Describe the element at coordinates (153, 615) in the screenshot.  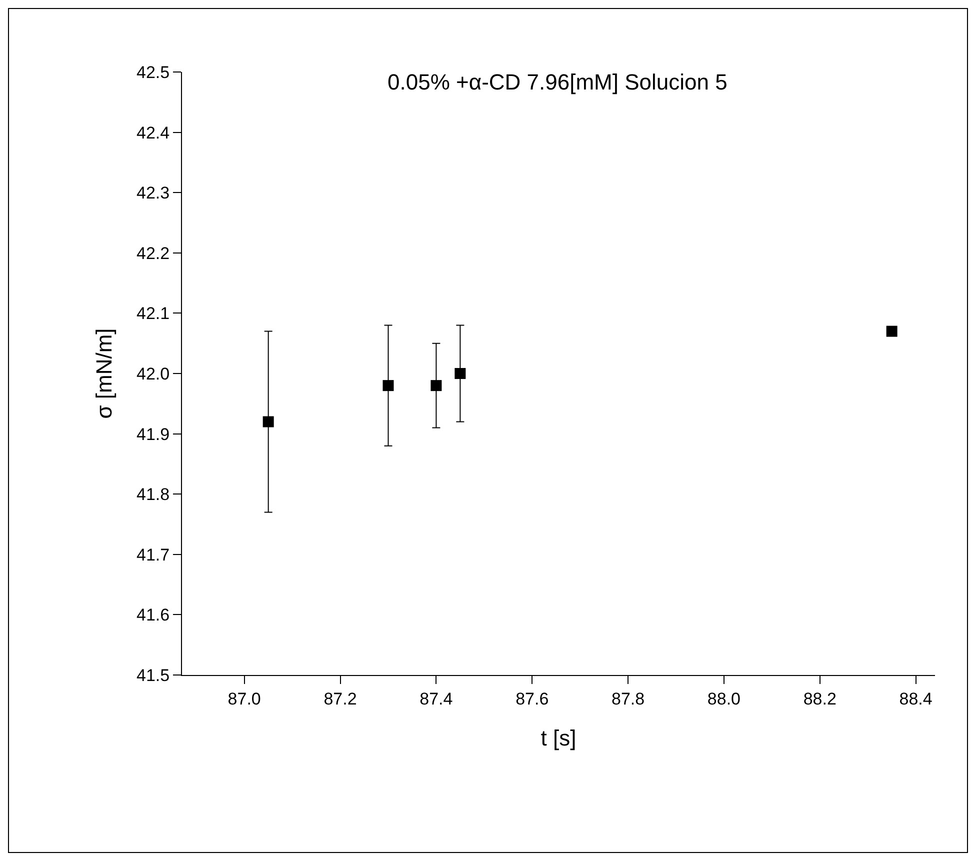
I see `y-tick-label: 41.6` at that location.